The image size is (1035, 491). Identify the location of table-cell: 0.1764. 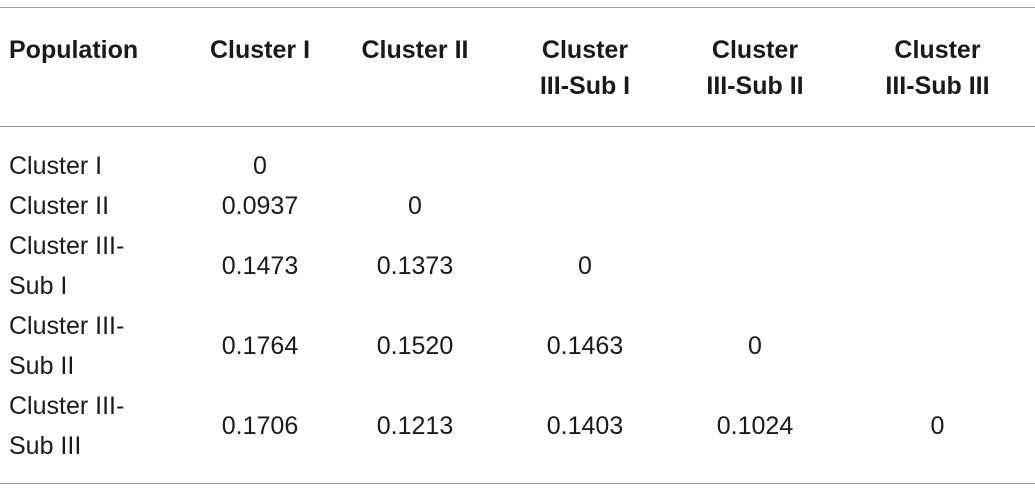
(260, 346).